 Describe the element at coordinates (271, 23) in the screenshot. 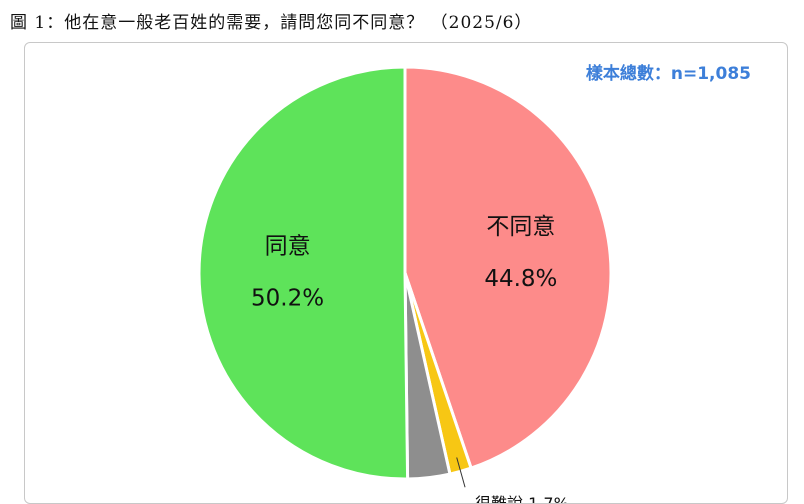

I see `figure-caption: 圖 1：他在意一般老百姓的需要，請問您同不同意？ （2025/6）` at that location.